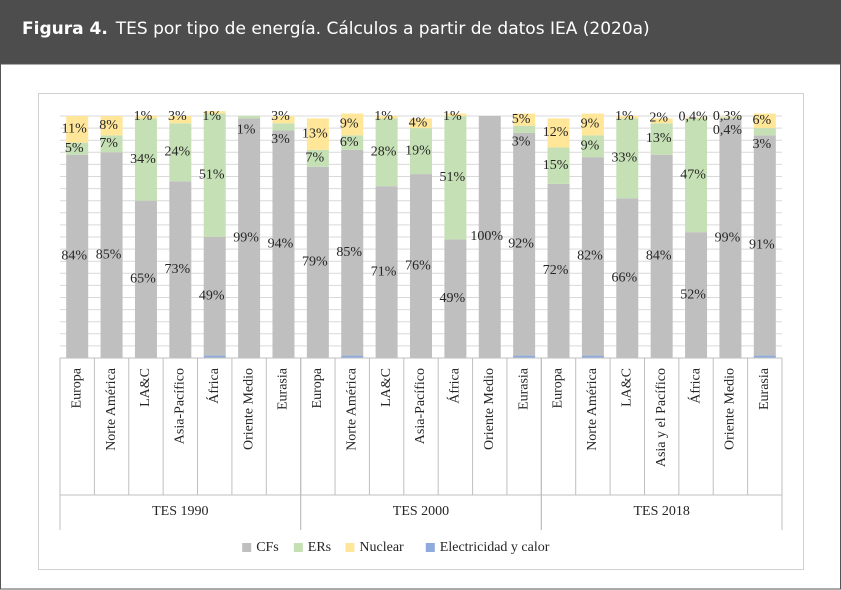 This screenshot has height=590, width=841. I want to click on data-label: 82%, so click(590, 256).